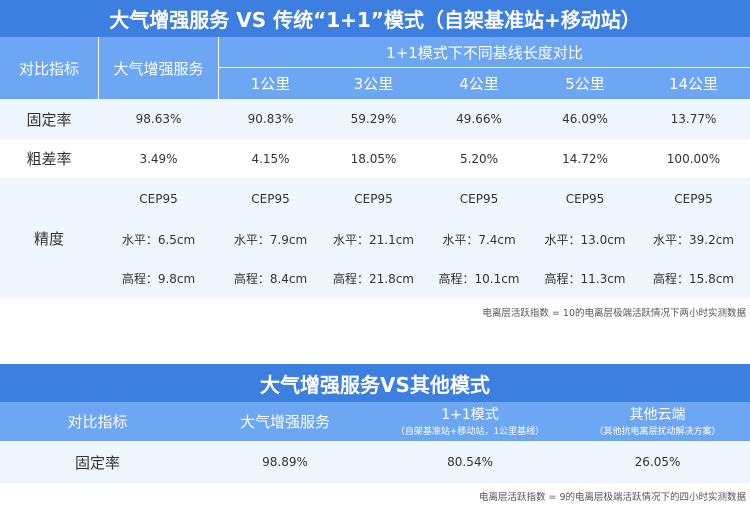  Describe the element at coordinates (484, 52) in the screenshot. I see `table1-col-group: 1+1模式下不同基线长度对比` at that location.